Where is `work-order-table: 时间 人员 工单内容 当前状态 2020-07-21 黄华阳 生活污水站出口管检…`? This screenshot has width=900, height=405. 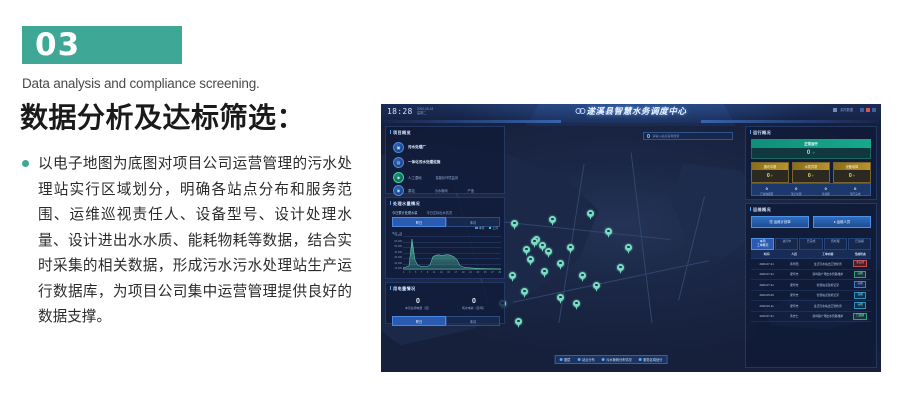
work-order-table: 时间 人员 工单内容 当前状态 2020-07-21 黄华阳 生活污水站出口管检… is located at coordinates (811, 286).